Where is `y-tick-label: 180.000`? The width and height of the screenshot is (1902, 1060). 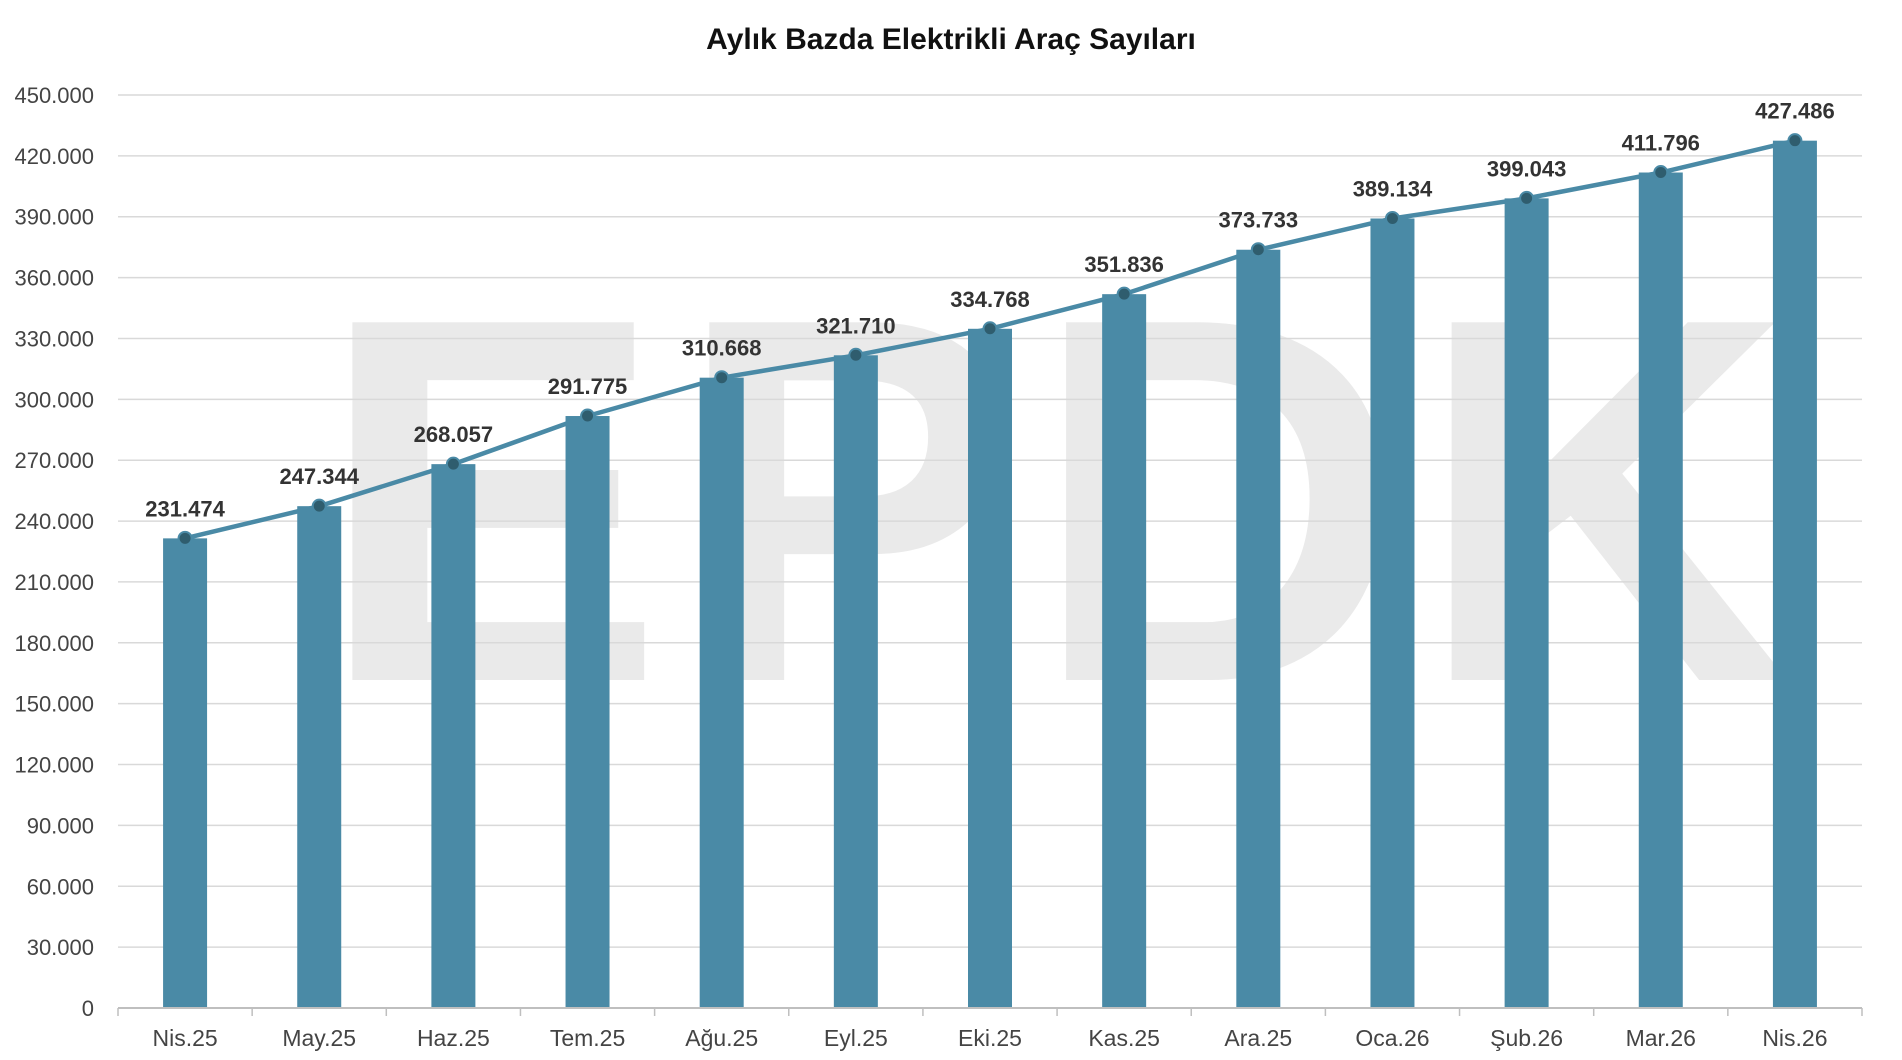
y-tick-label: 180.000 is located at coordinates (54, 643).